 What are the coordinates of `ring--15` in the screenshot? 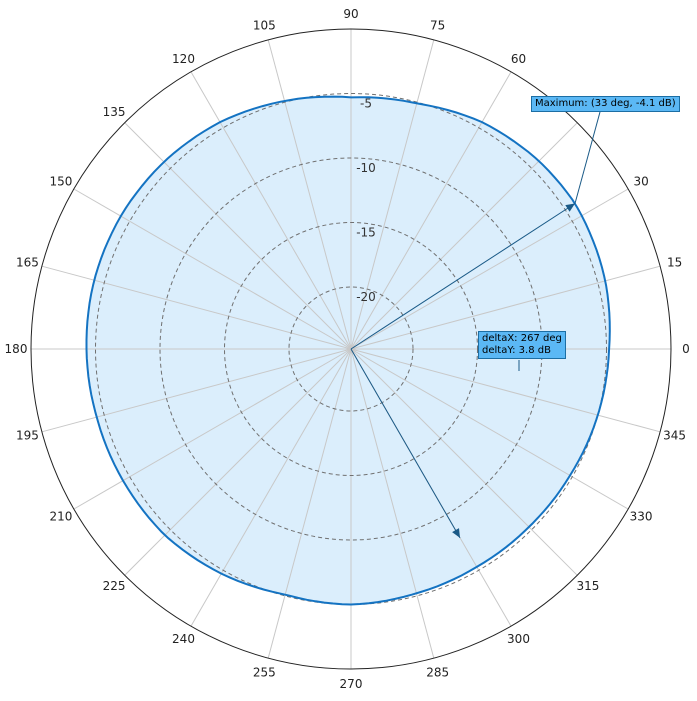 It's located at (351, 349).